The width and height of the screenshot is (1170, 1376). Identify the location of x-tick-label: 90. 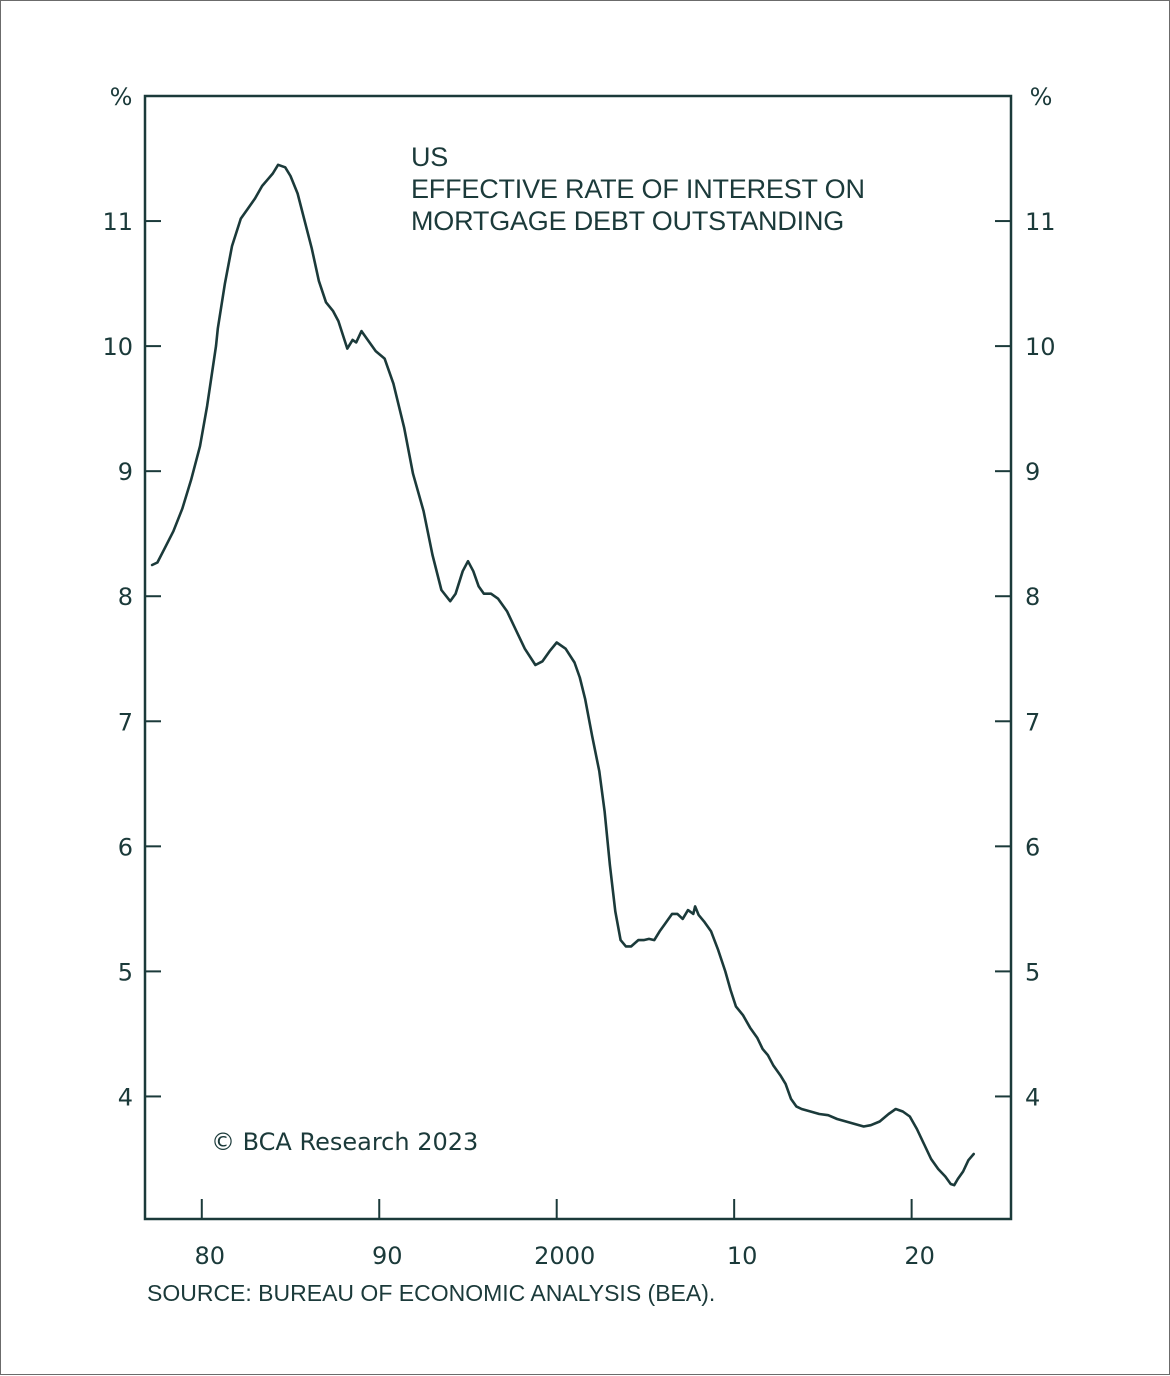
(387, 1256).